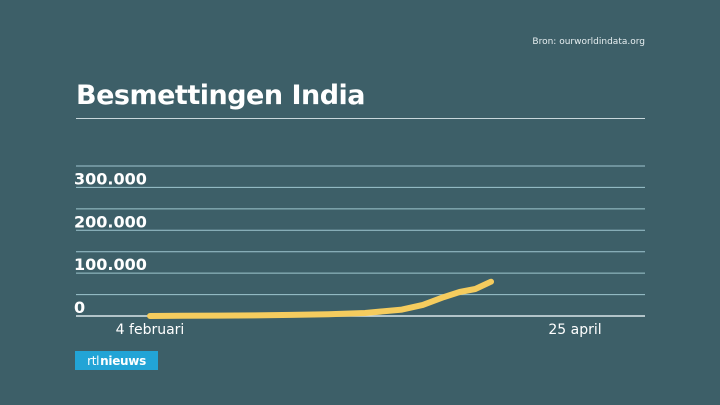 The width and height of the screenshot is (720, 405). I want to click on logo-part-nieuws: nieuws, so click(123, 360).